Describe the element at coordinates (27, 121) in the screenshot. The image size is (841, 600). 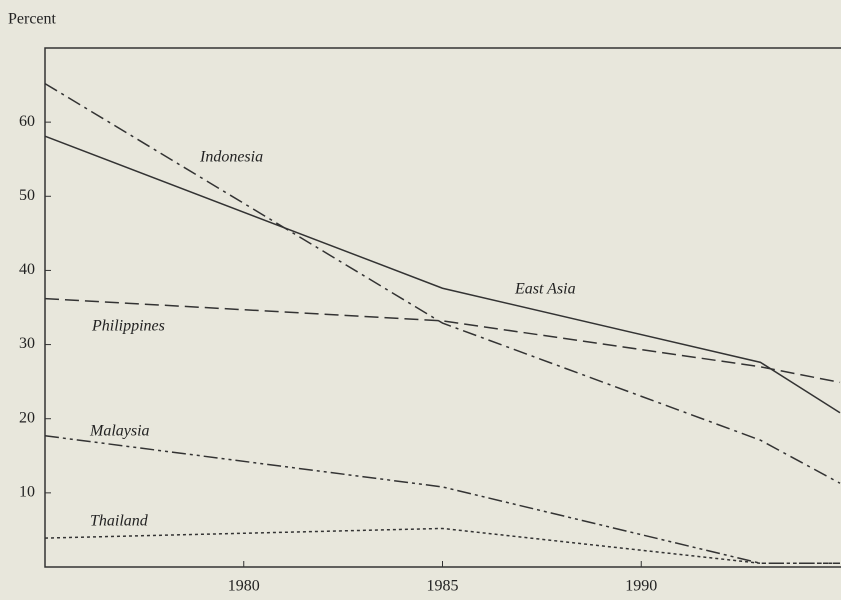
I see `y-tick-label: 60` at that location.